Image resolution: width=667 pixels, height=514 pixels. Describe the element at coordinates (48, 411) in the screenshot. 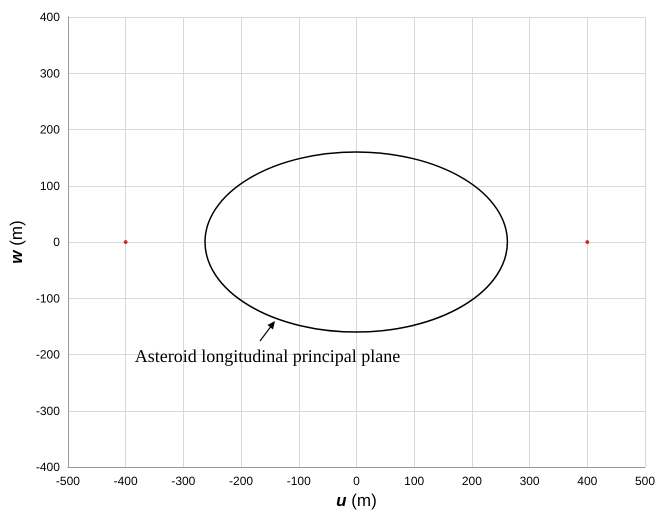

I see `y-tick-label: -300` at that location.